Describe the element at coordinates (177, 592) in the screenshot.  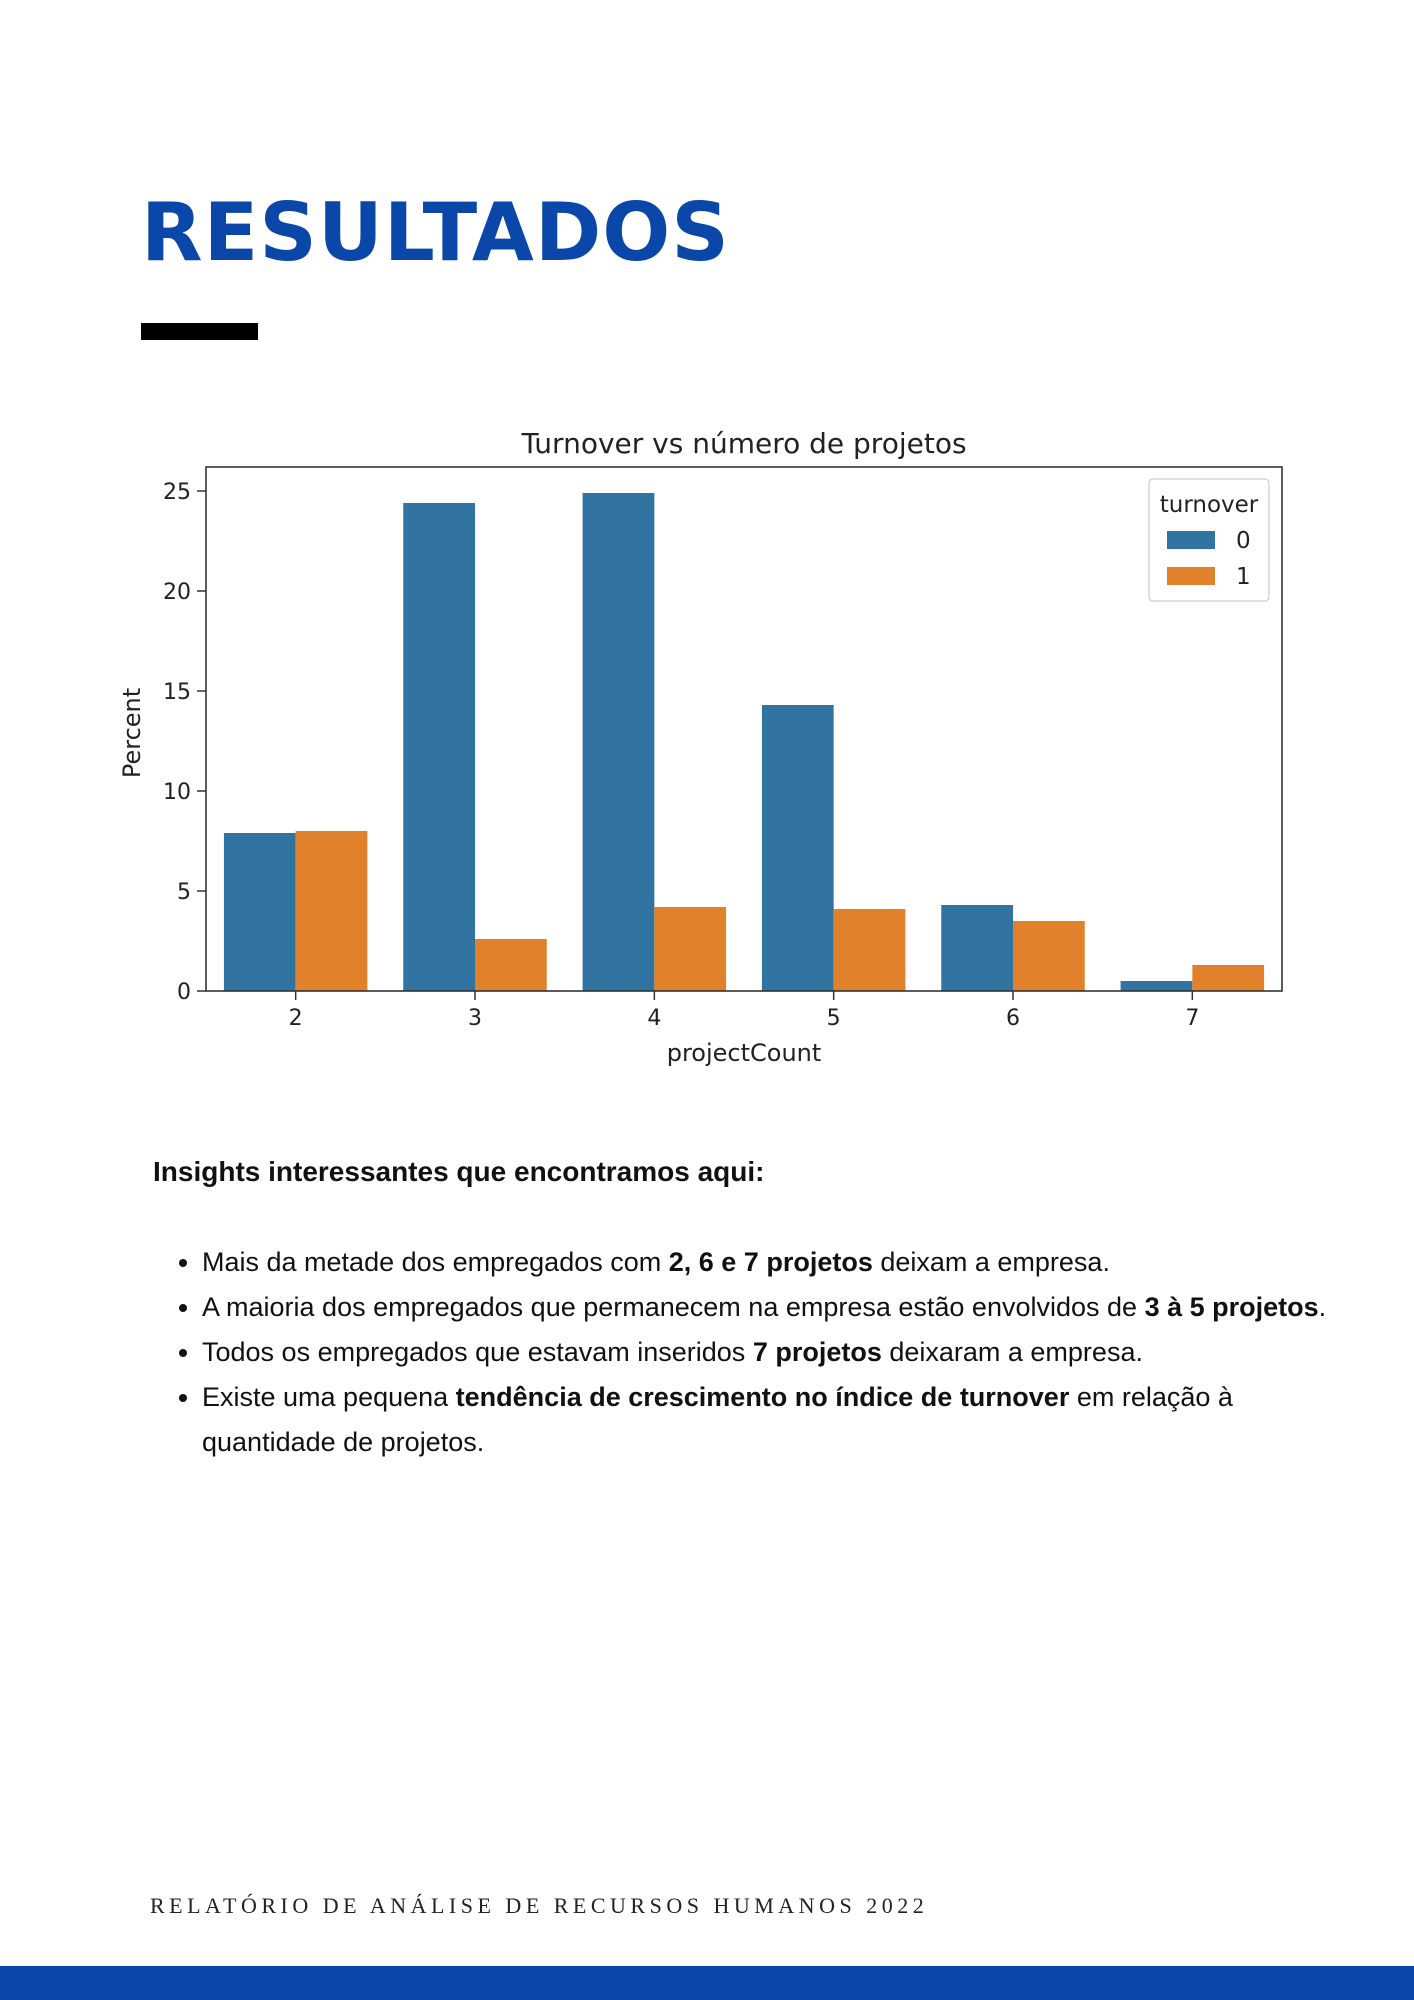
I see `y-tick-label: 20` at that location.